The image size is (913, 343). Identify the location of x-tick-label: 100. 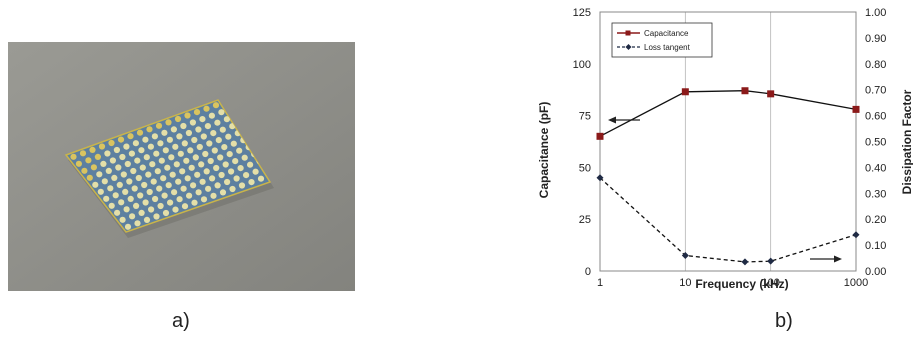
(770, 283).